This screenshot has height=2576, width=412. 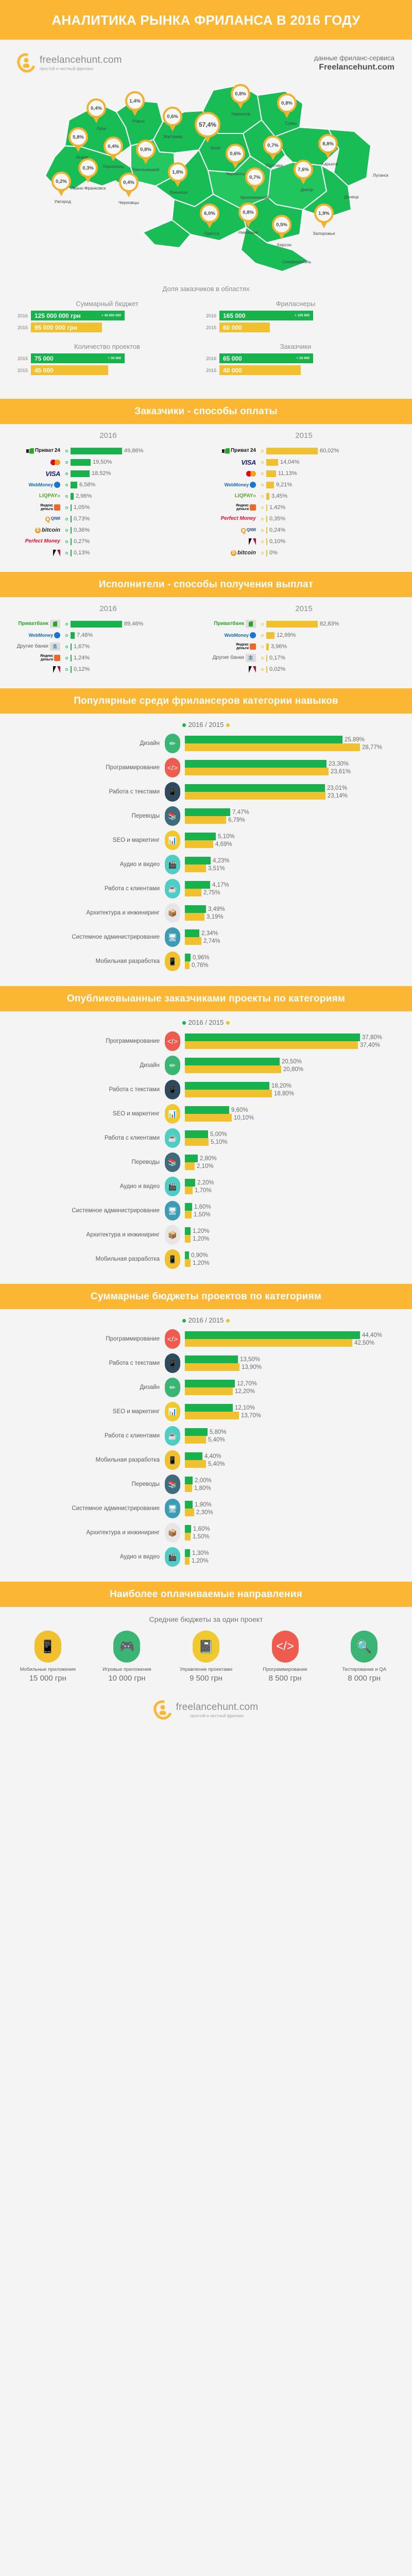 I want to click on chart-bars: 2,20% 1,70%, so click(x=291, y=1186).